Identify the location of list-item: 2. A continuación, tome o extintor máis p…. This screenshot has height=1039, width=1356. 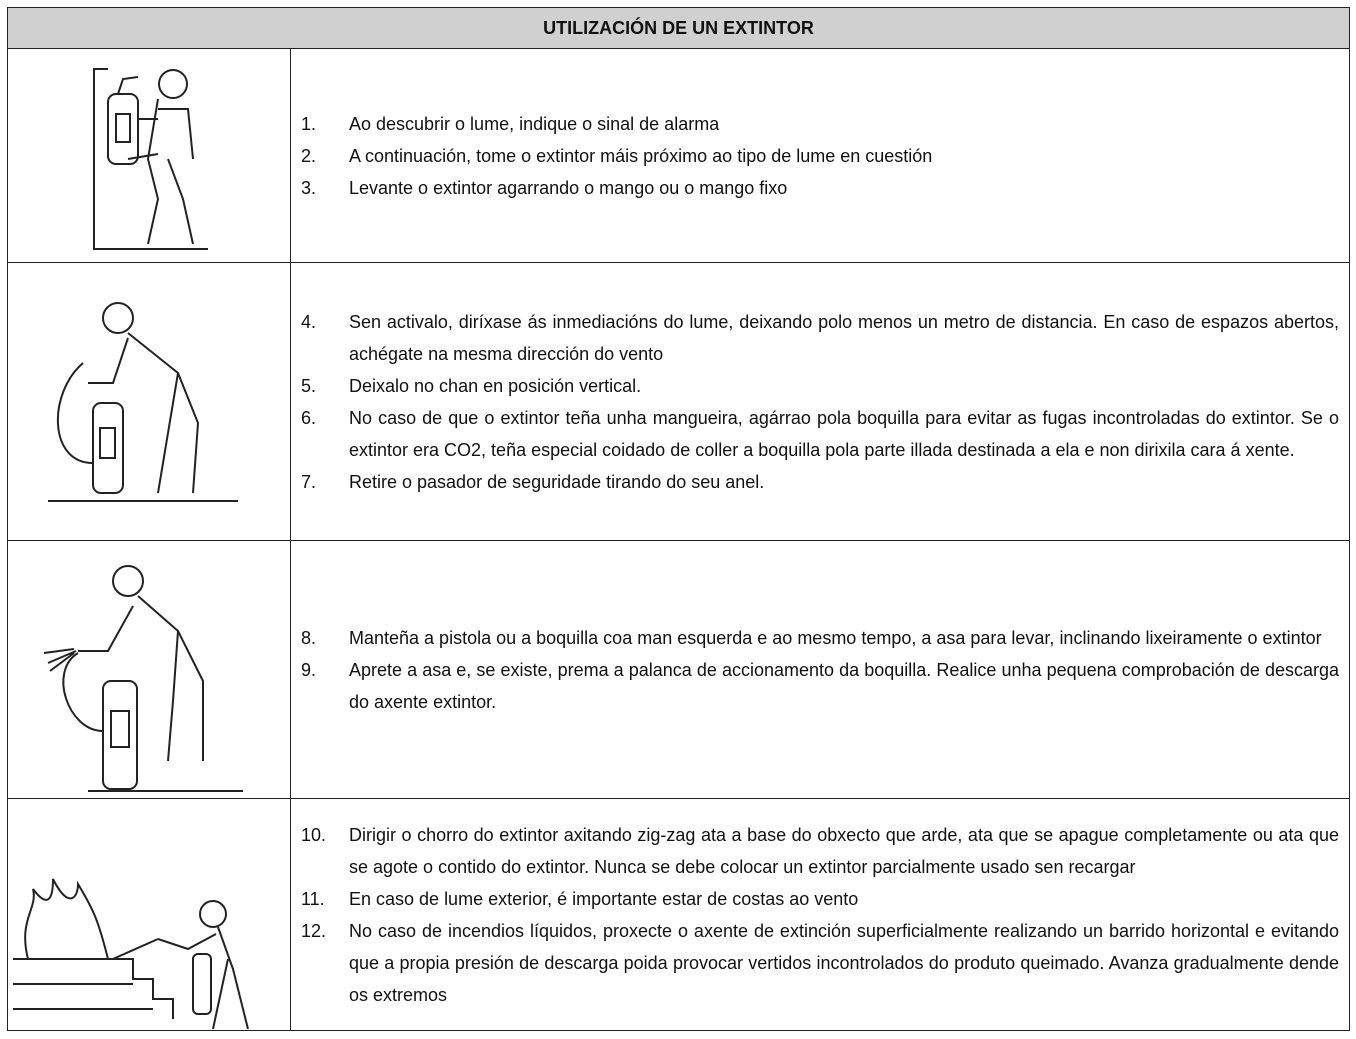
(820, 156).